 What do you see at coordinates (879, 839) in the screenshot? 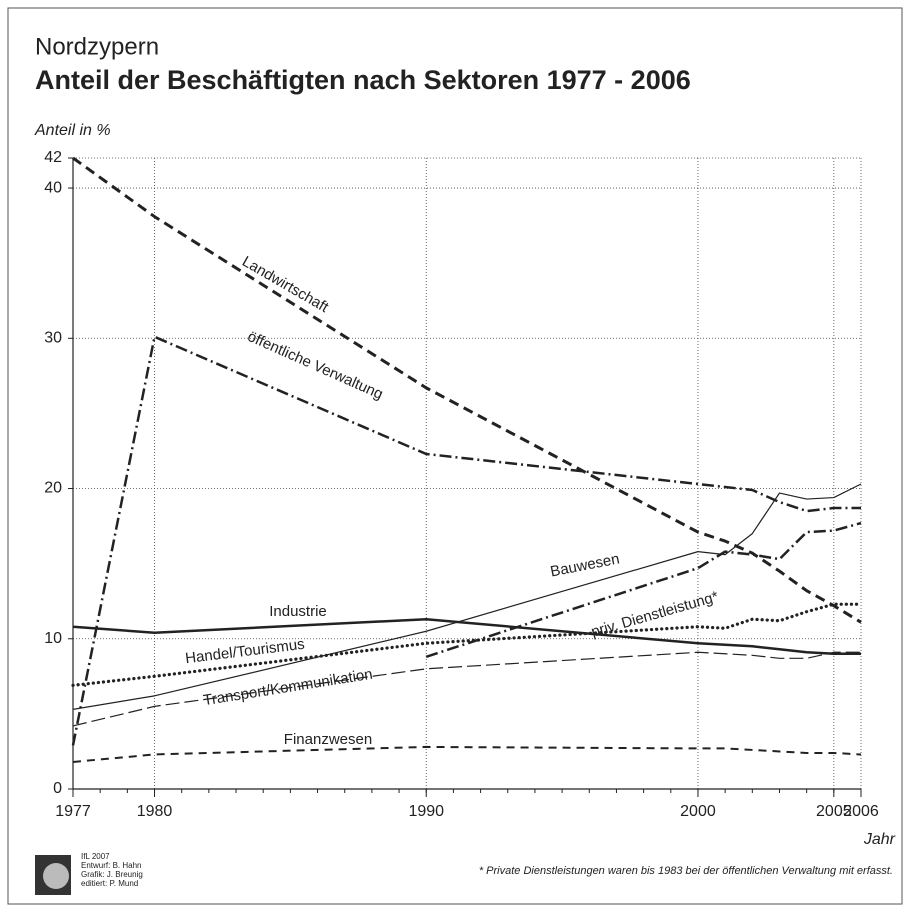
I see `x-axis-label: Jahr` at bounding box center [879, 839].